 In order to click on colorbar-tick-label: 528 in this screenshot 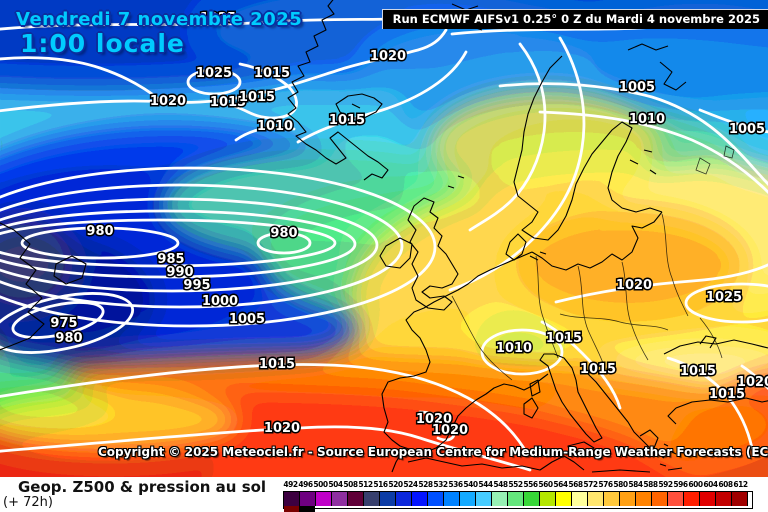, I will do `click(425, 484)`.